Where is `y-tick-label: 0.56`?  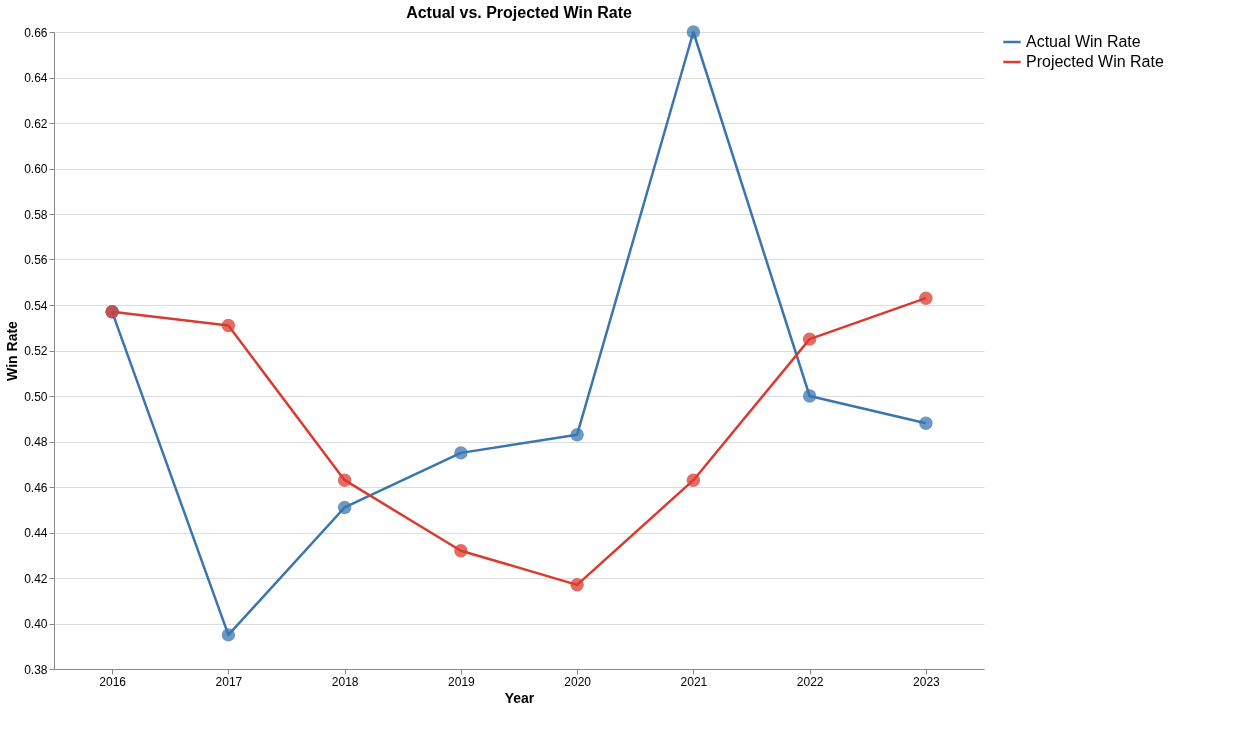 y-tick-label: 0.56 is located at coordinates (36, 260).